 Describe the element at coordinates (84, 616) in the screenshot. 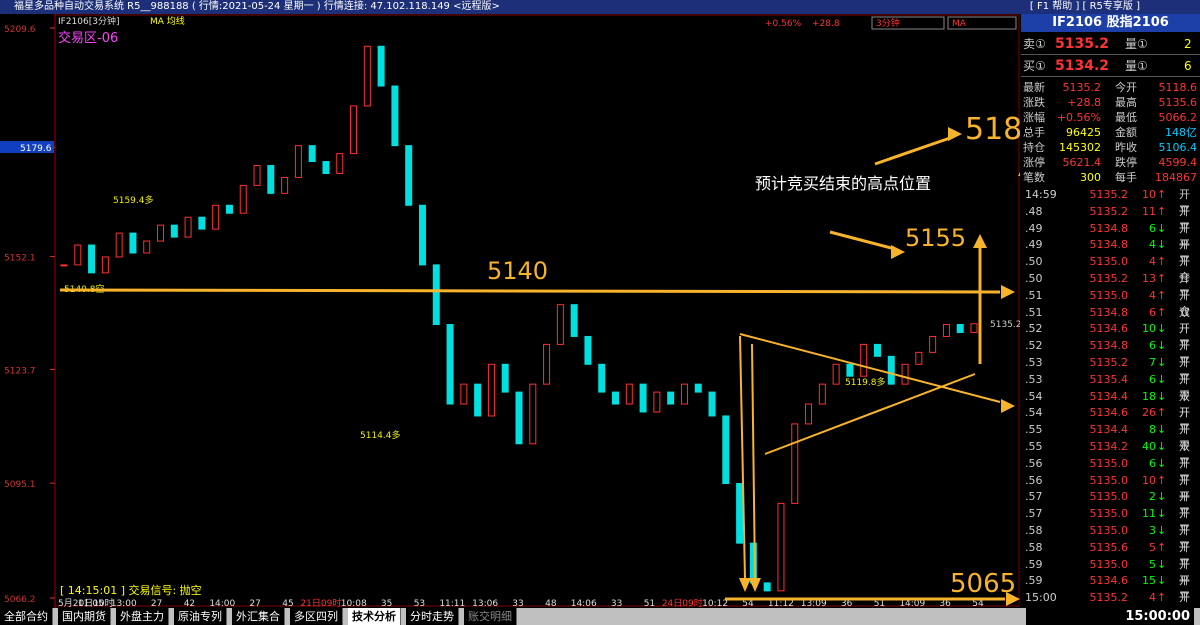

I see `tab: 国内期货` at that location.